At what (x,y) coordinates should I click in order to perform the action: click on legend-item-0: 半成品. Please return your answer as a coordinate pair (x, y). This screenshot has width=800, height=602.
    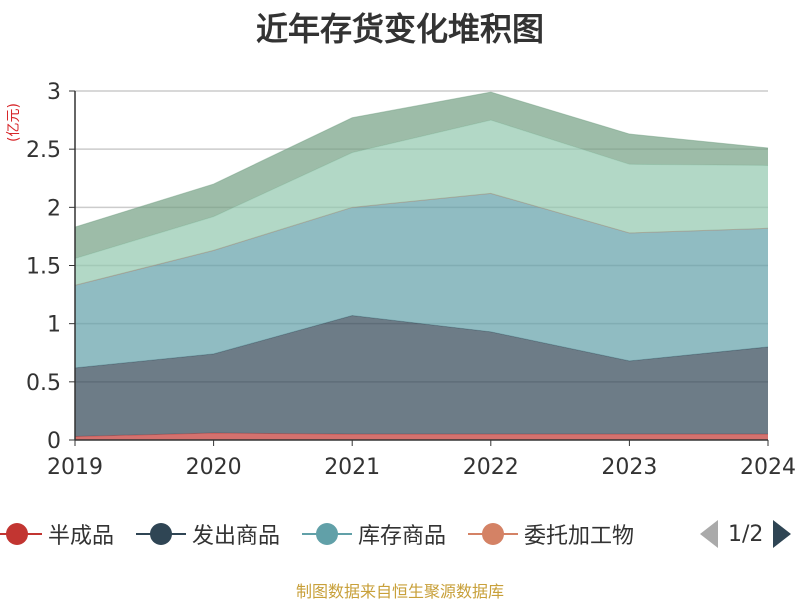
    Looking at the image, I should click on (57, 534).